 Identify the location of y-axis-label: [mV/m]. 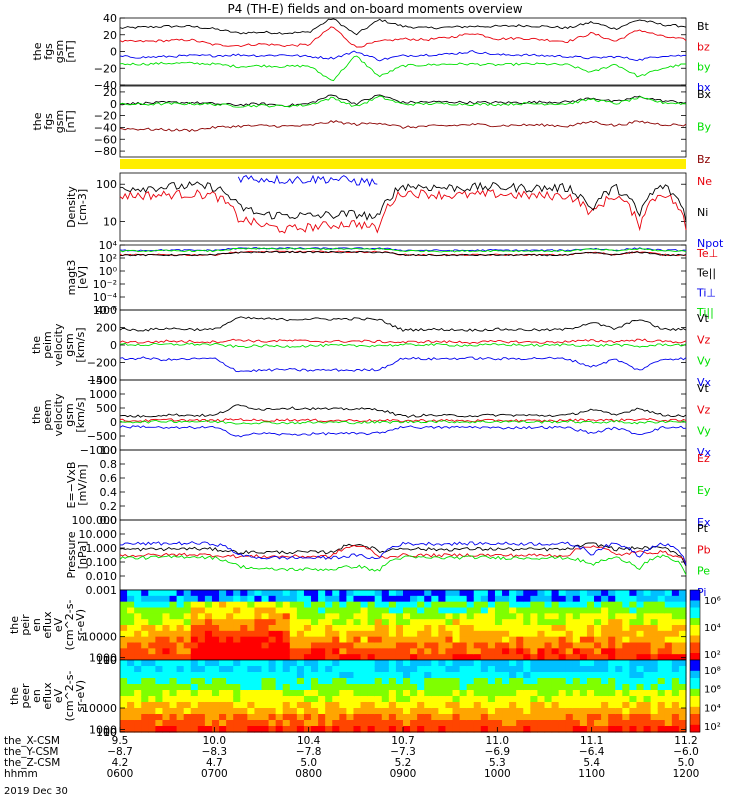
(82, 484).